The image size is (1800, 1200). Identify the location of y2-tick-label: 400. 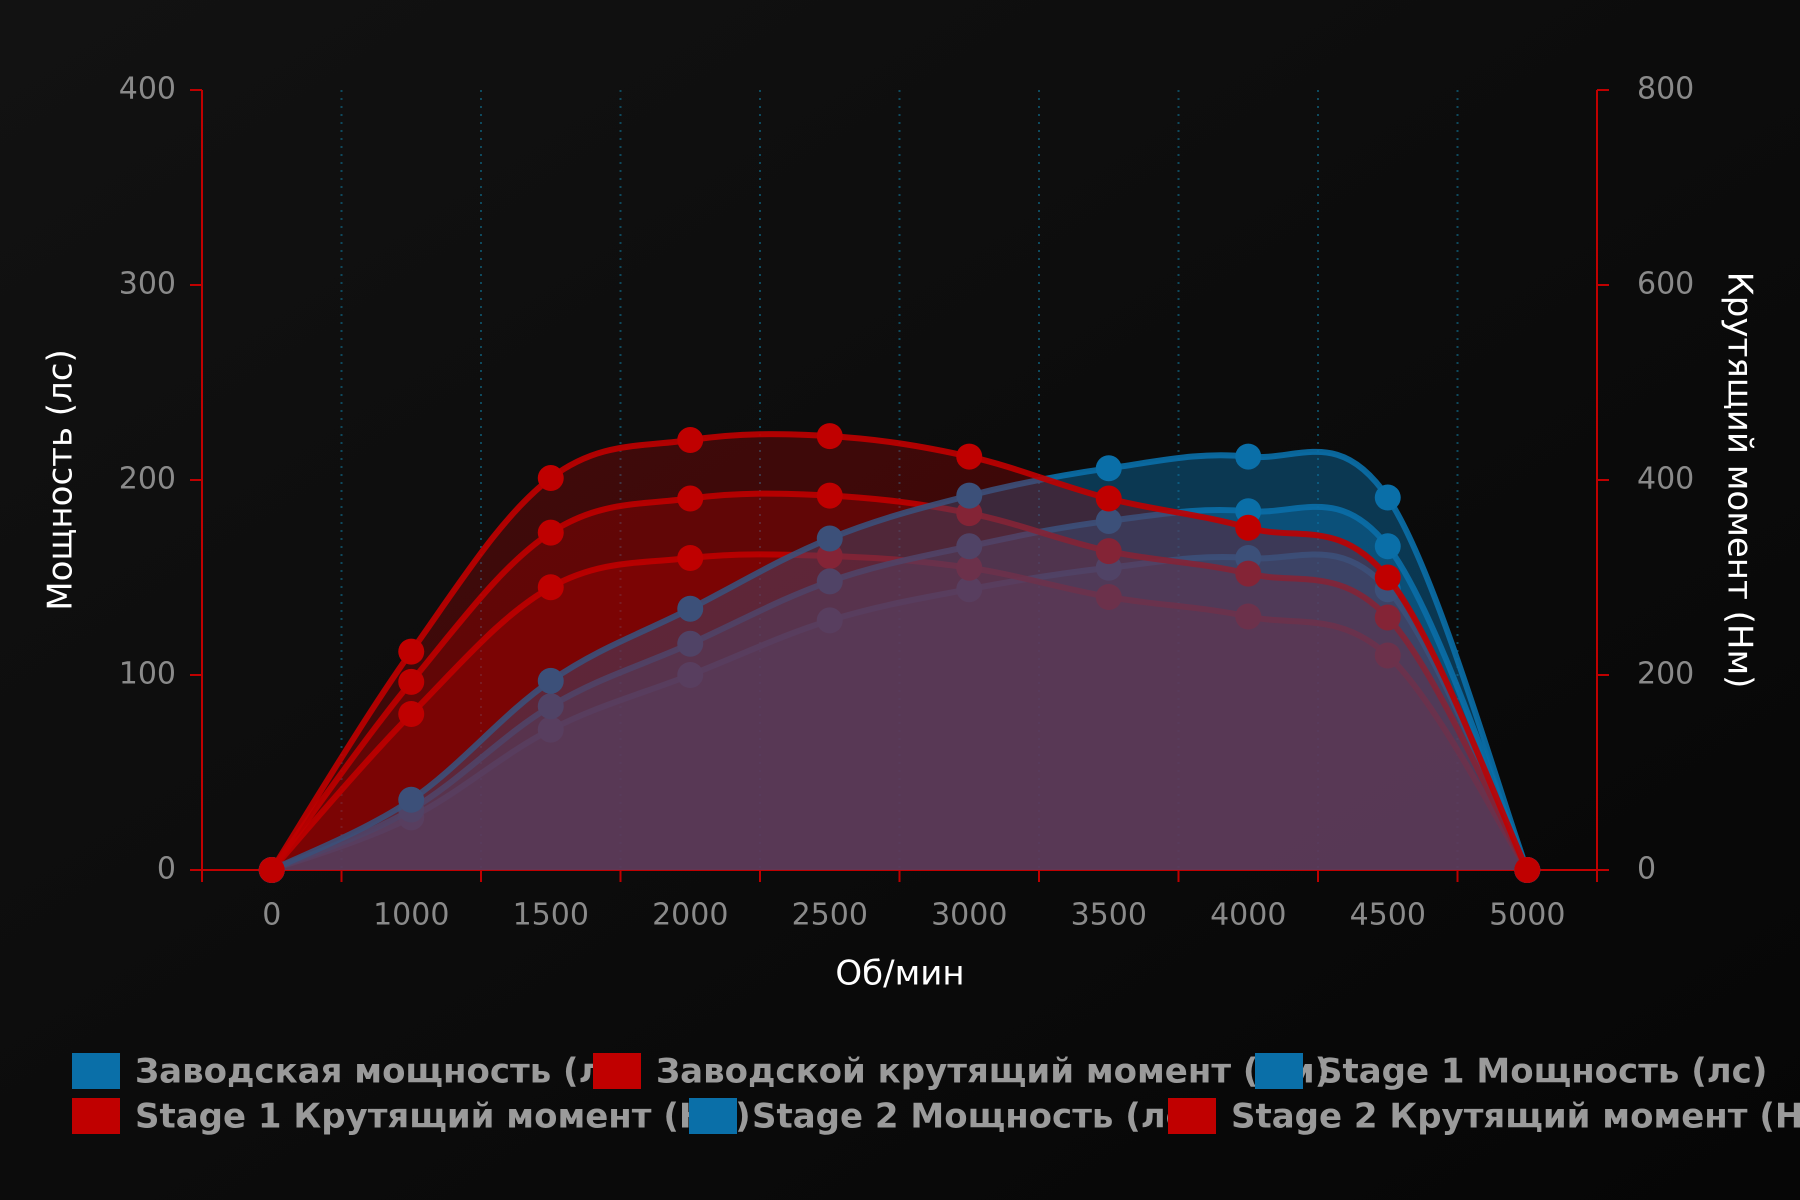
(1665, 479).